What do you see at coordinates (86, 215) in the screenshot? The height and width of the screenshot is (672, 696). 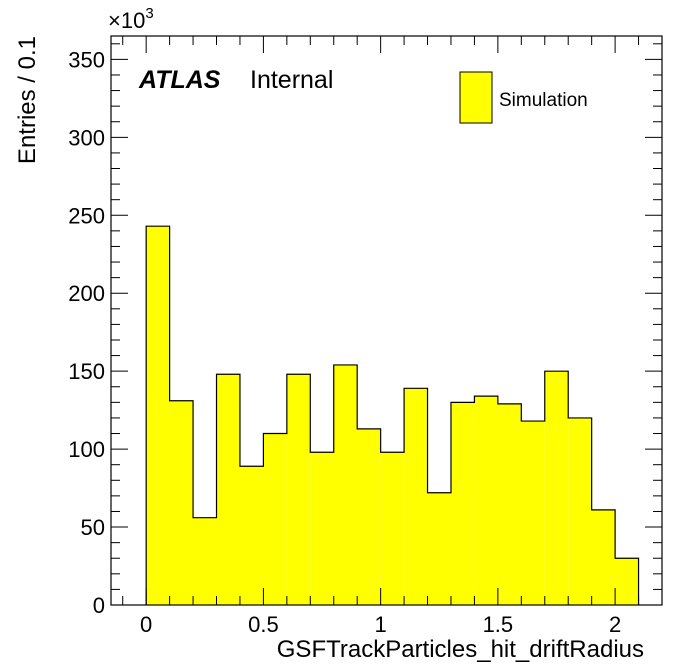 I see `y-tick-label: 250` at bounding box center [86, 215].